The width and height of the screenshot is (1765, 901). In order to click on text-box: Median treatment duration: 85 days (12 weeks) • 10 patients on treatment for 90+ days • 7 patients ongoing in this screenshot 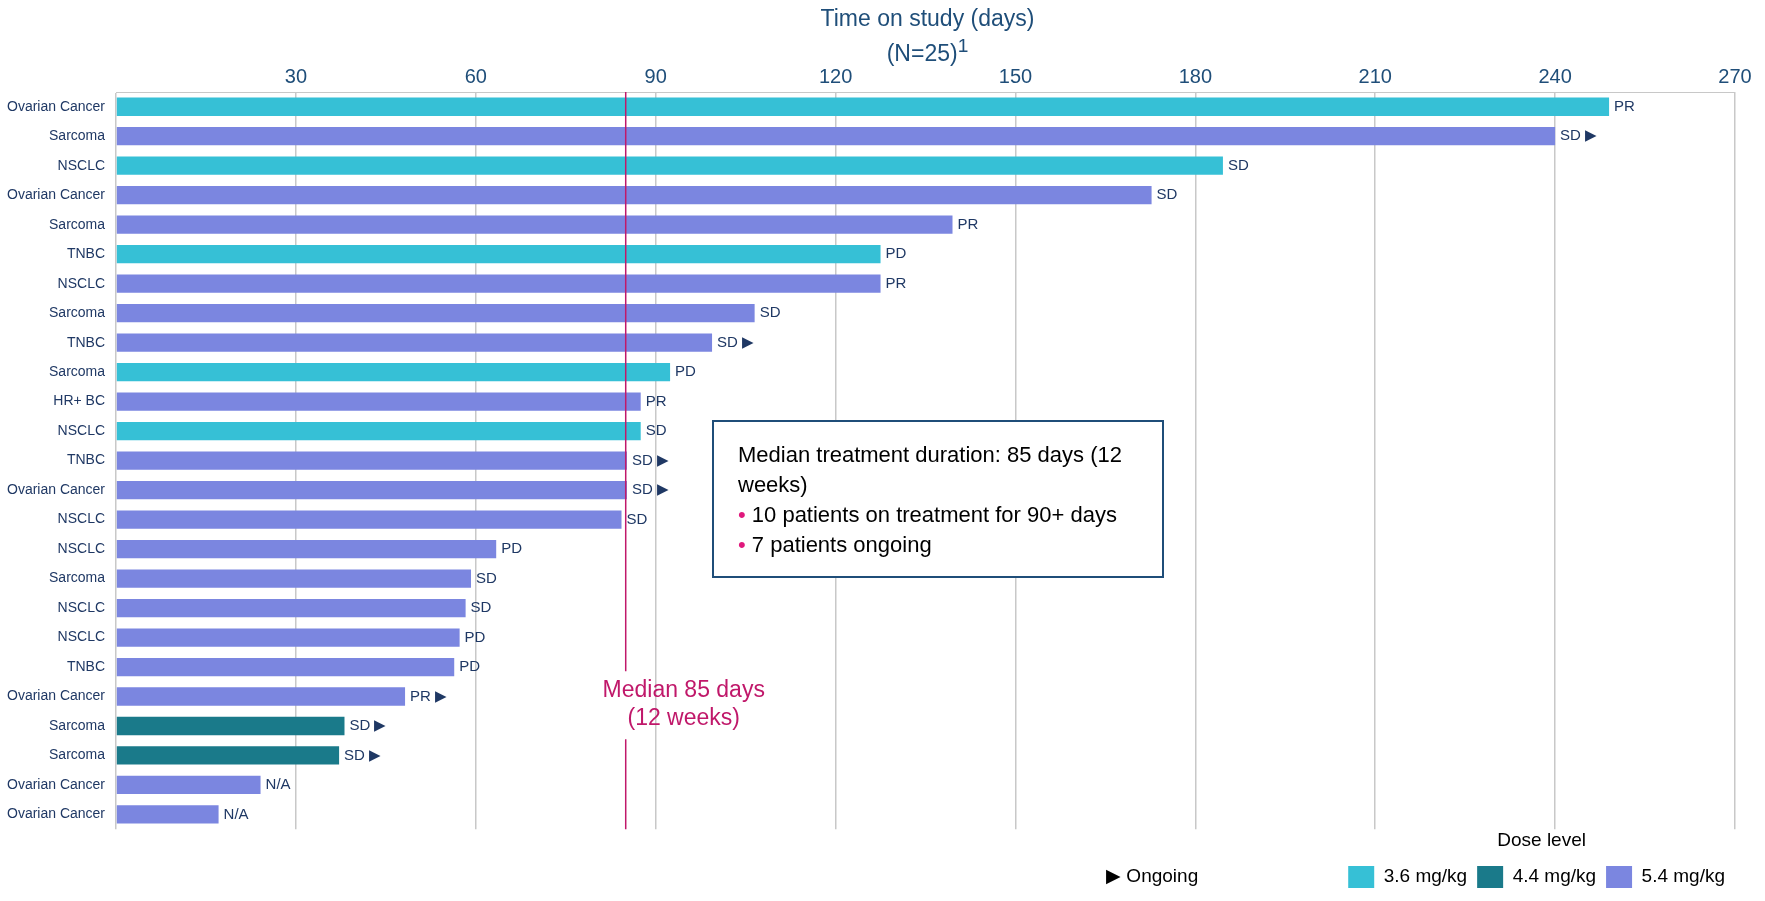, I will do `click(938, 499)`.